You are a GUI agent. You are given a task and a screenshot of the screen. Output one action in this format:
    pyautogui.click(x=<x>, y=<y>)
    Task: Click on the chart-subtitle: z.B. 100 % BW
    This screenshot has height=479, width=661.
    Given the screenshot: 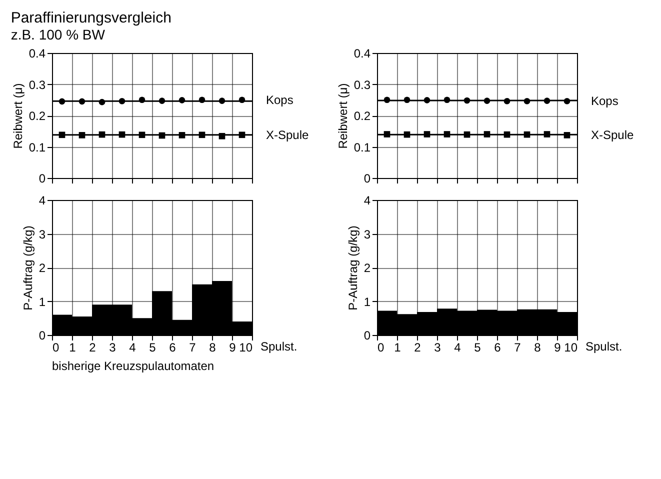 What is the action you would take?
    pyautogui.click(x=58, y=34)
    